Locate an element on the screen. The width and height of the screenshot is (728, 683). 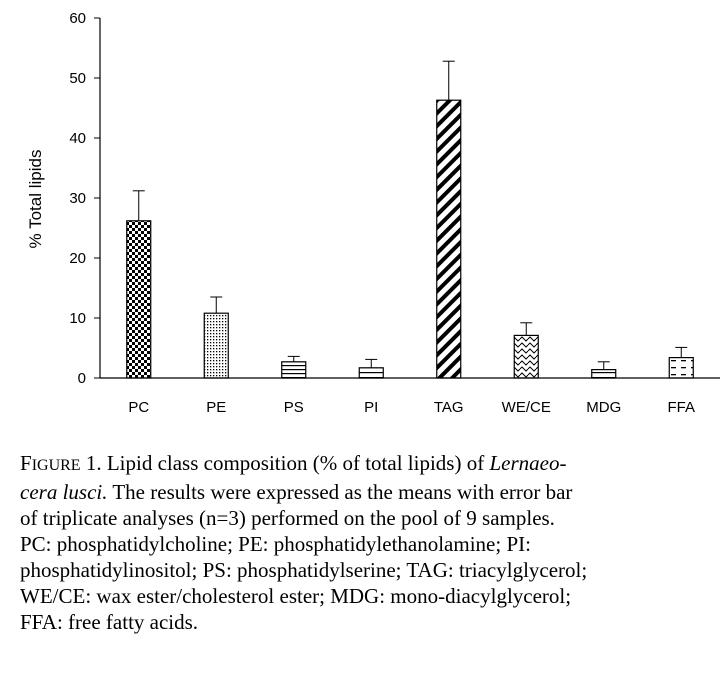
y-tick-label: 40 is located at coordinates (77, 138).